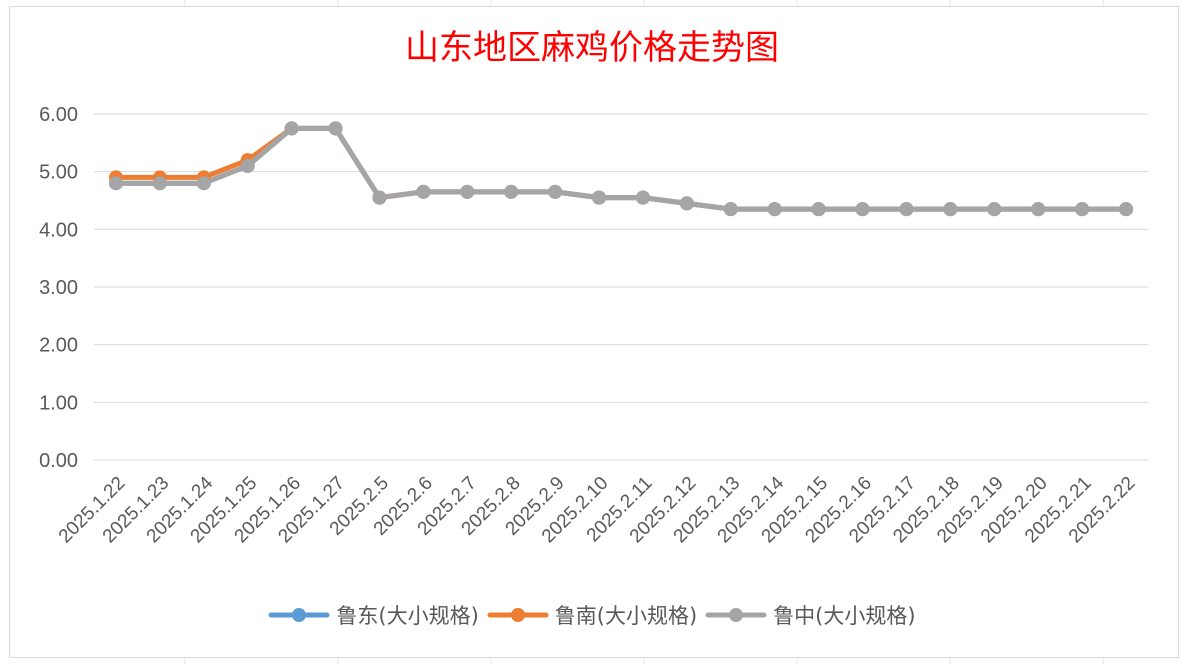 The image size is (1184, 664). I want to click on legend-item: 鲁中(大小规格), so click(810, 615).